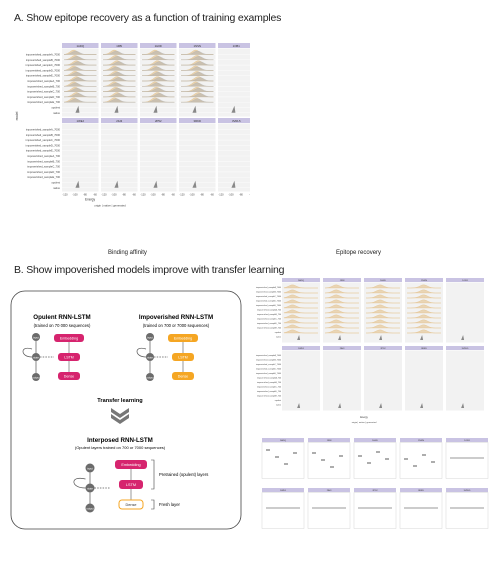 This screenshot has height=561, width=498. I want to click on row-label: opulent, so click(55, 183).